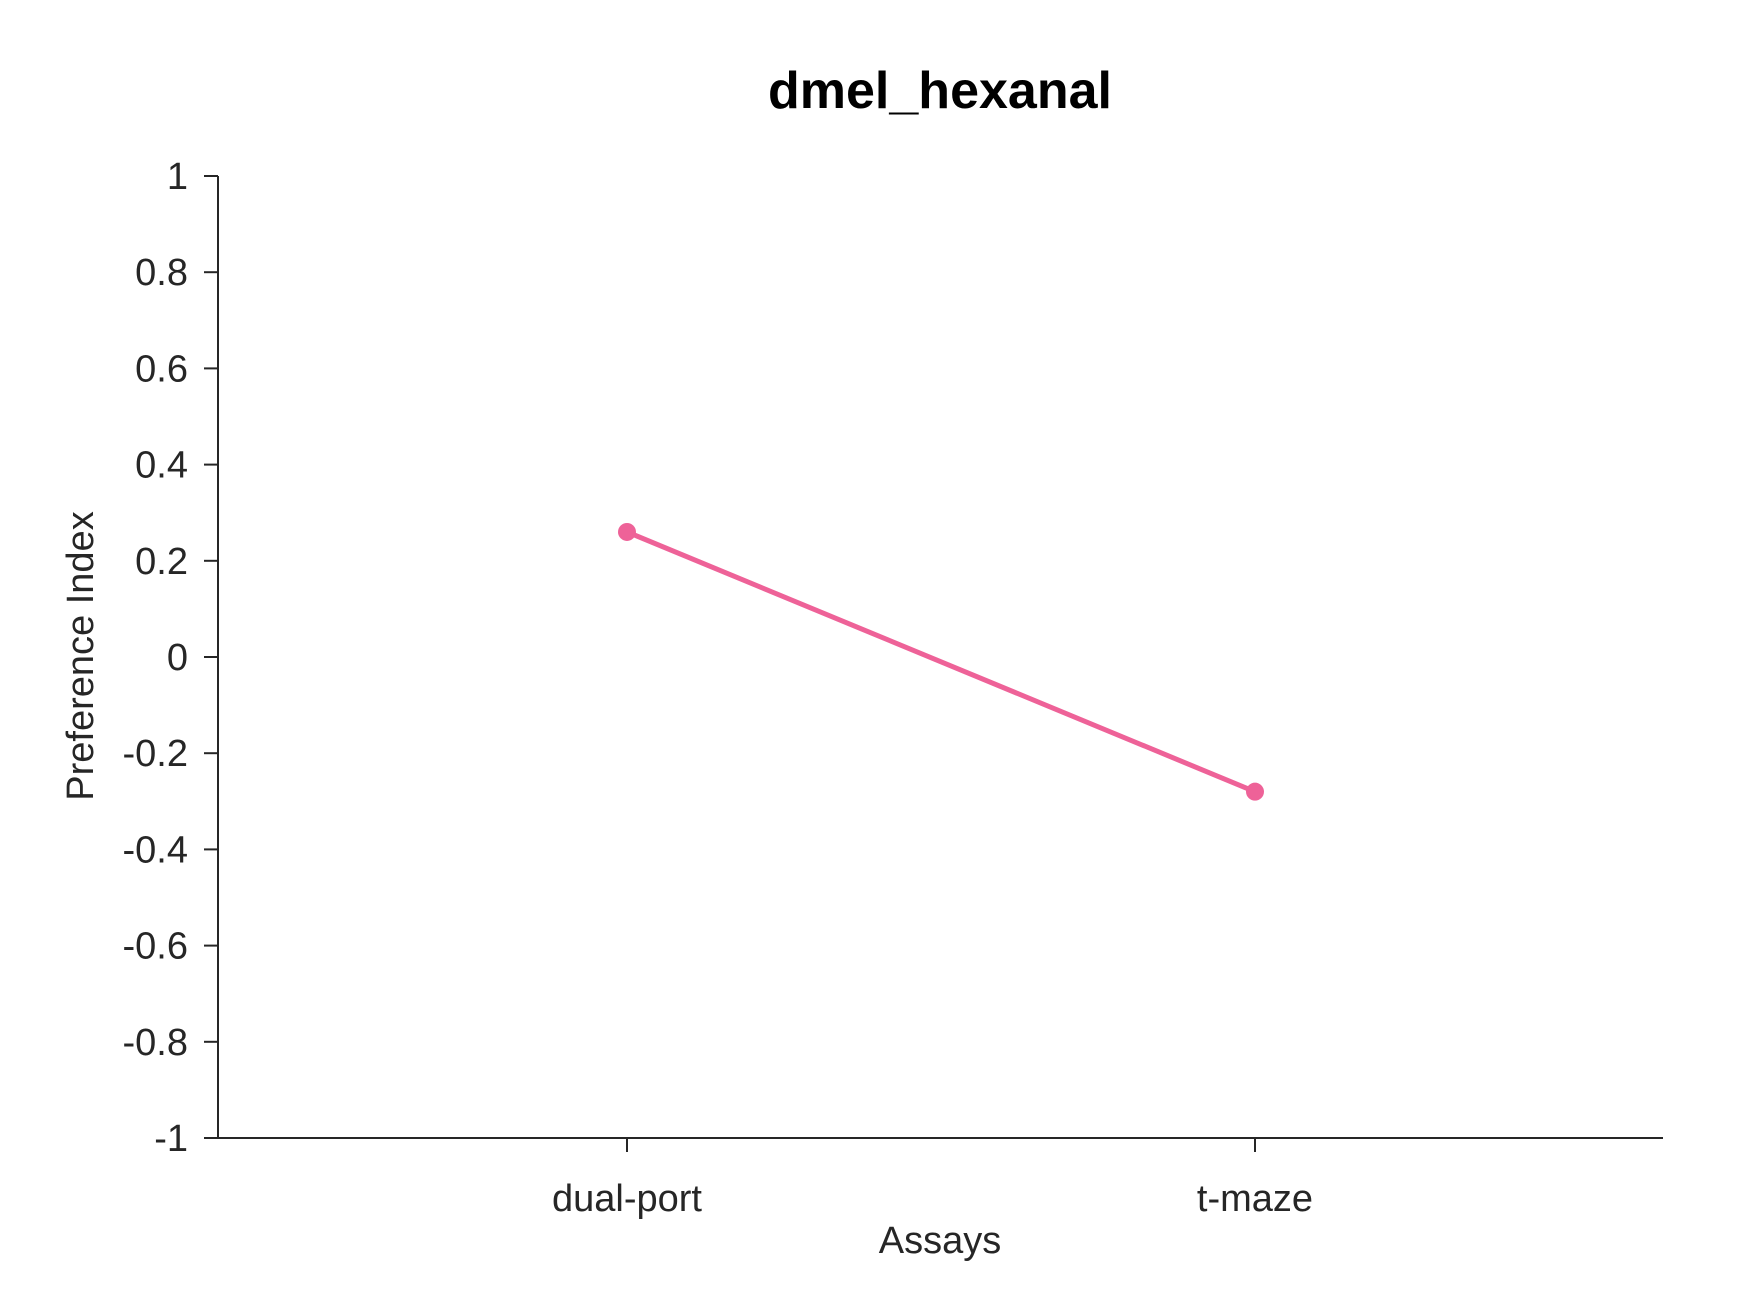  Describe the element at coordinates (1255, 1199) in the screenshot. I see `x-tick-label: t-maze` at that location.